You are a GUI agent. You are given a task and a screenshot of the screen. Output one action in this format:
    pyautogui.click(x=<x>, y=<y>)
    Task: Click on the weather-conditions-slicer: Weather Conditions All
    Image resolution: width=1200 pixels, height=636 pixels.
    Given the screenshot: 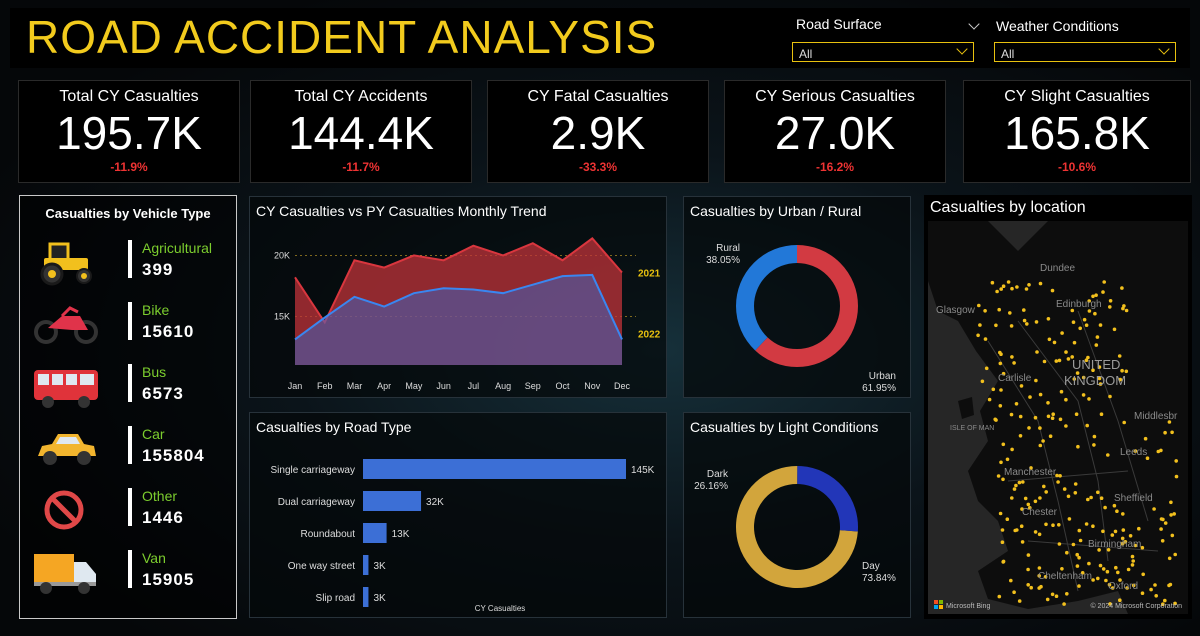 What is the action you would take?
    pyautogui.click(x=1089, y=39)
    